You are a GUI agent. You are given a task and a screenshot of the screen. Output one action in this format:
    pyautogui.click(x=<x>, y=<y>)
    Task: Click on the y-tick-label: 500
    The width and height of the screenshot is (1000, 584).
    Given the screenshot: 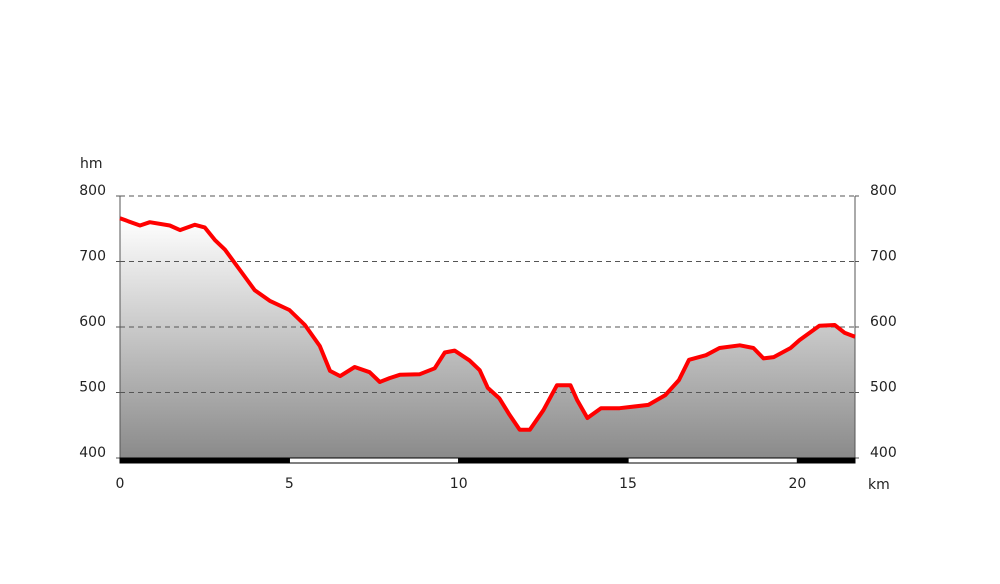 What is the action you would take?
    pyautogui.click(x=92, y=388)
    